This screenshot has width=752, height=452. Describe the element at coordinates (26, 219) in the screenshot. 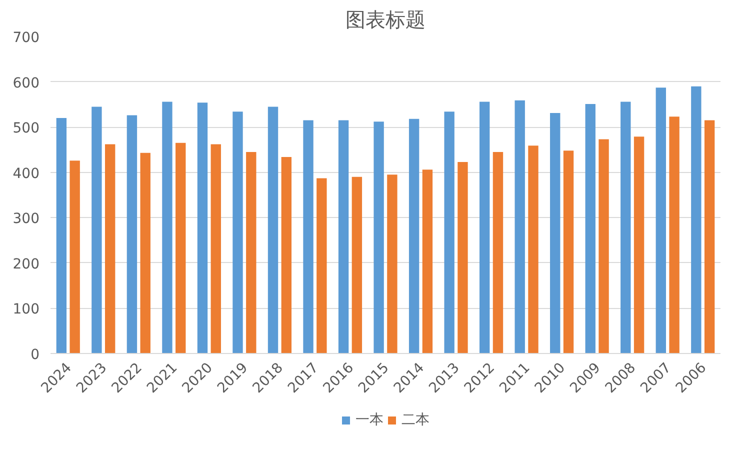

I see `y-tick-label: 300` at that location.